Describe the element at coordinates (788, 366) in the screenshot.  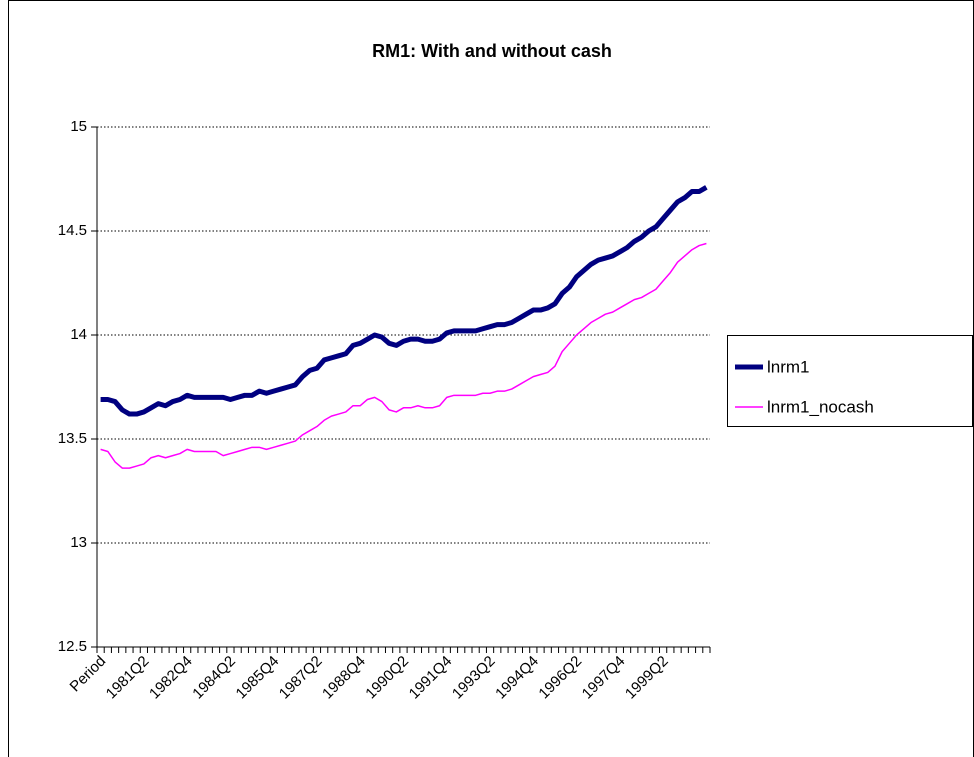
I see `legend-label: lnrm1` at that location.